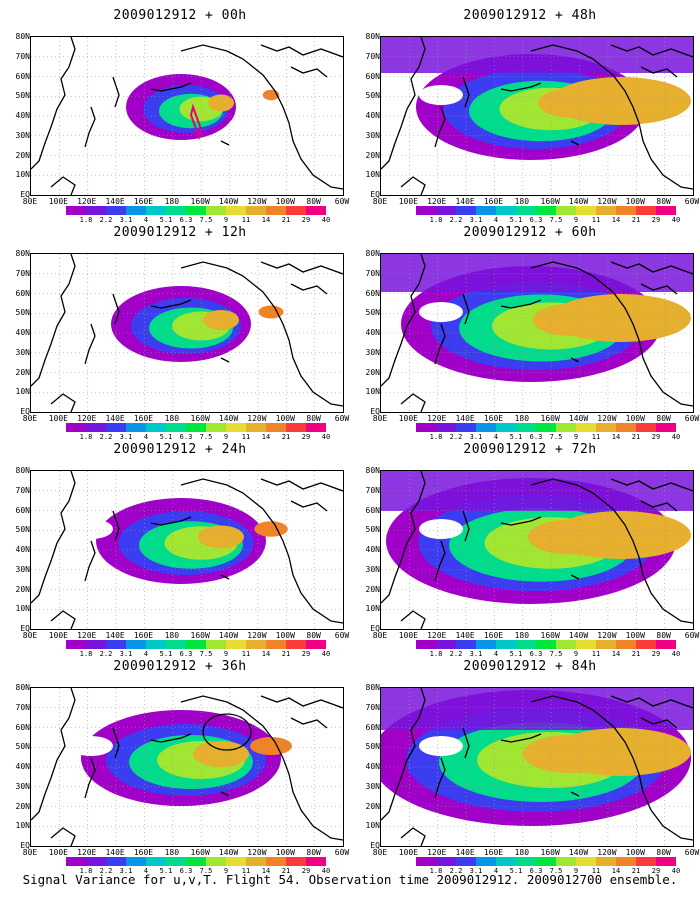 This screenshot has height=900, width=700. I want to click on colorbar-label: 4, so click(496, 437).